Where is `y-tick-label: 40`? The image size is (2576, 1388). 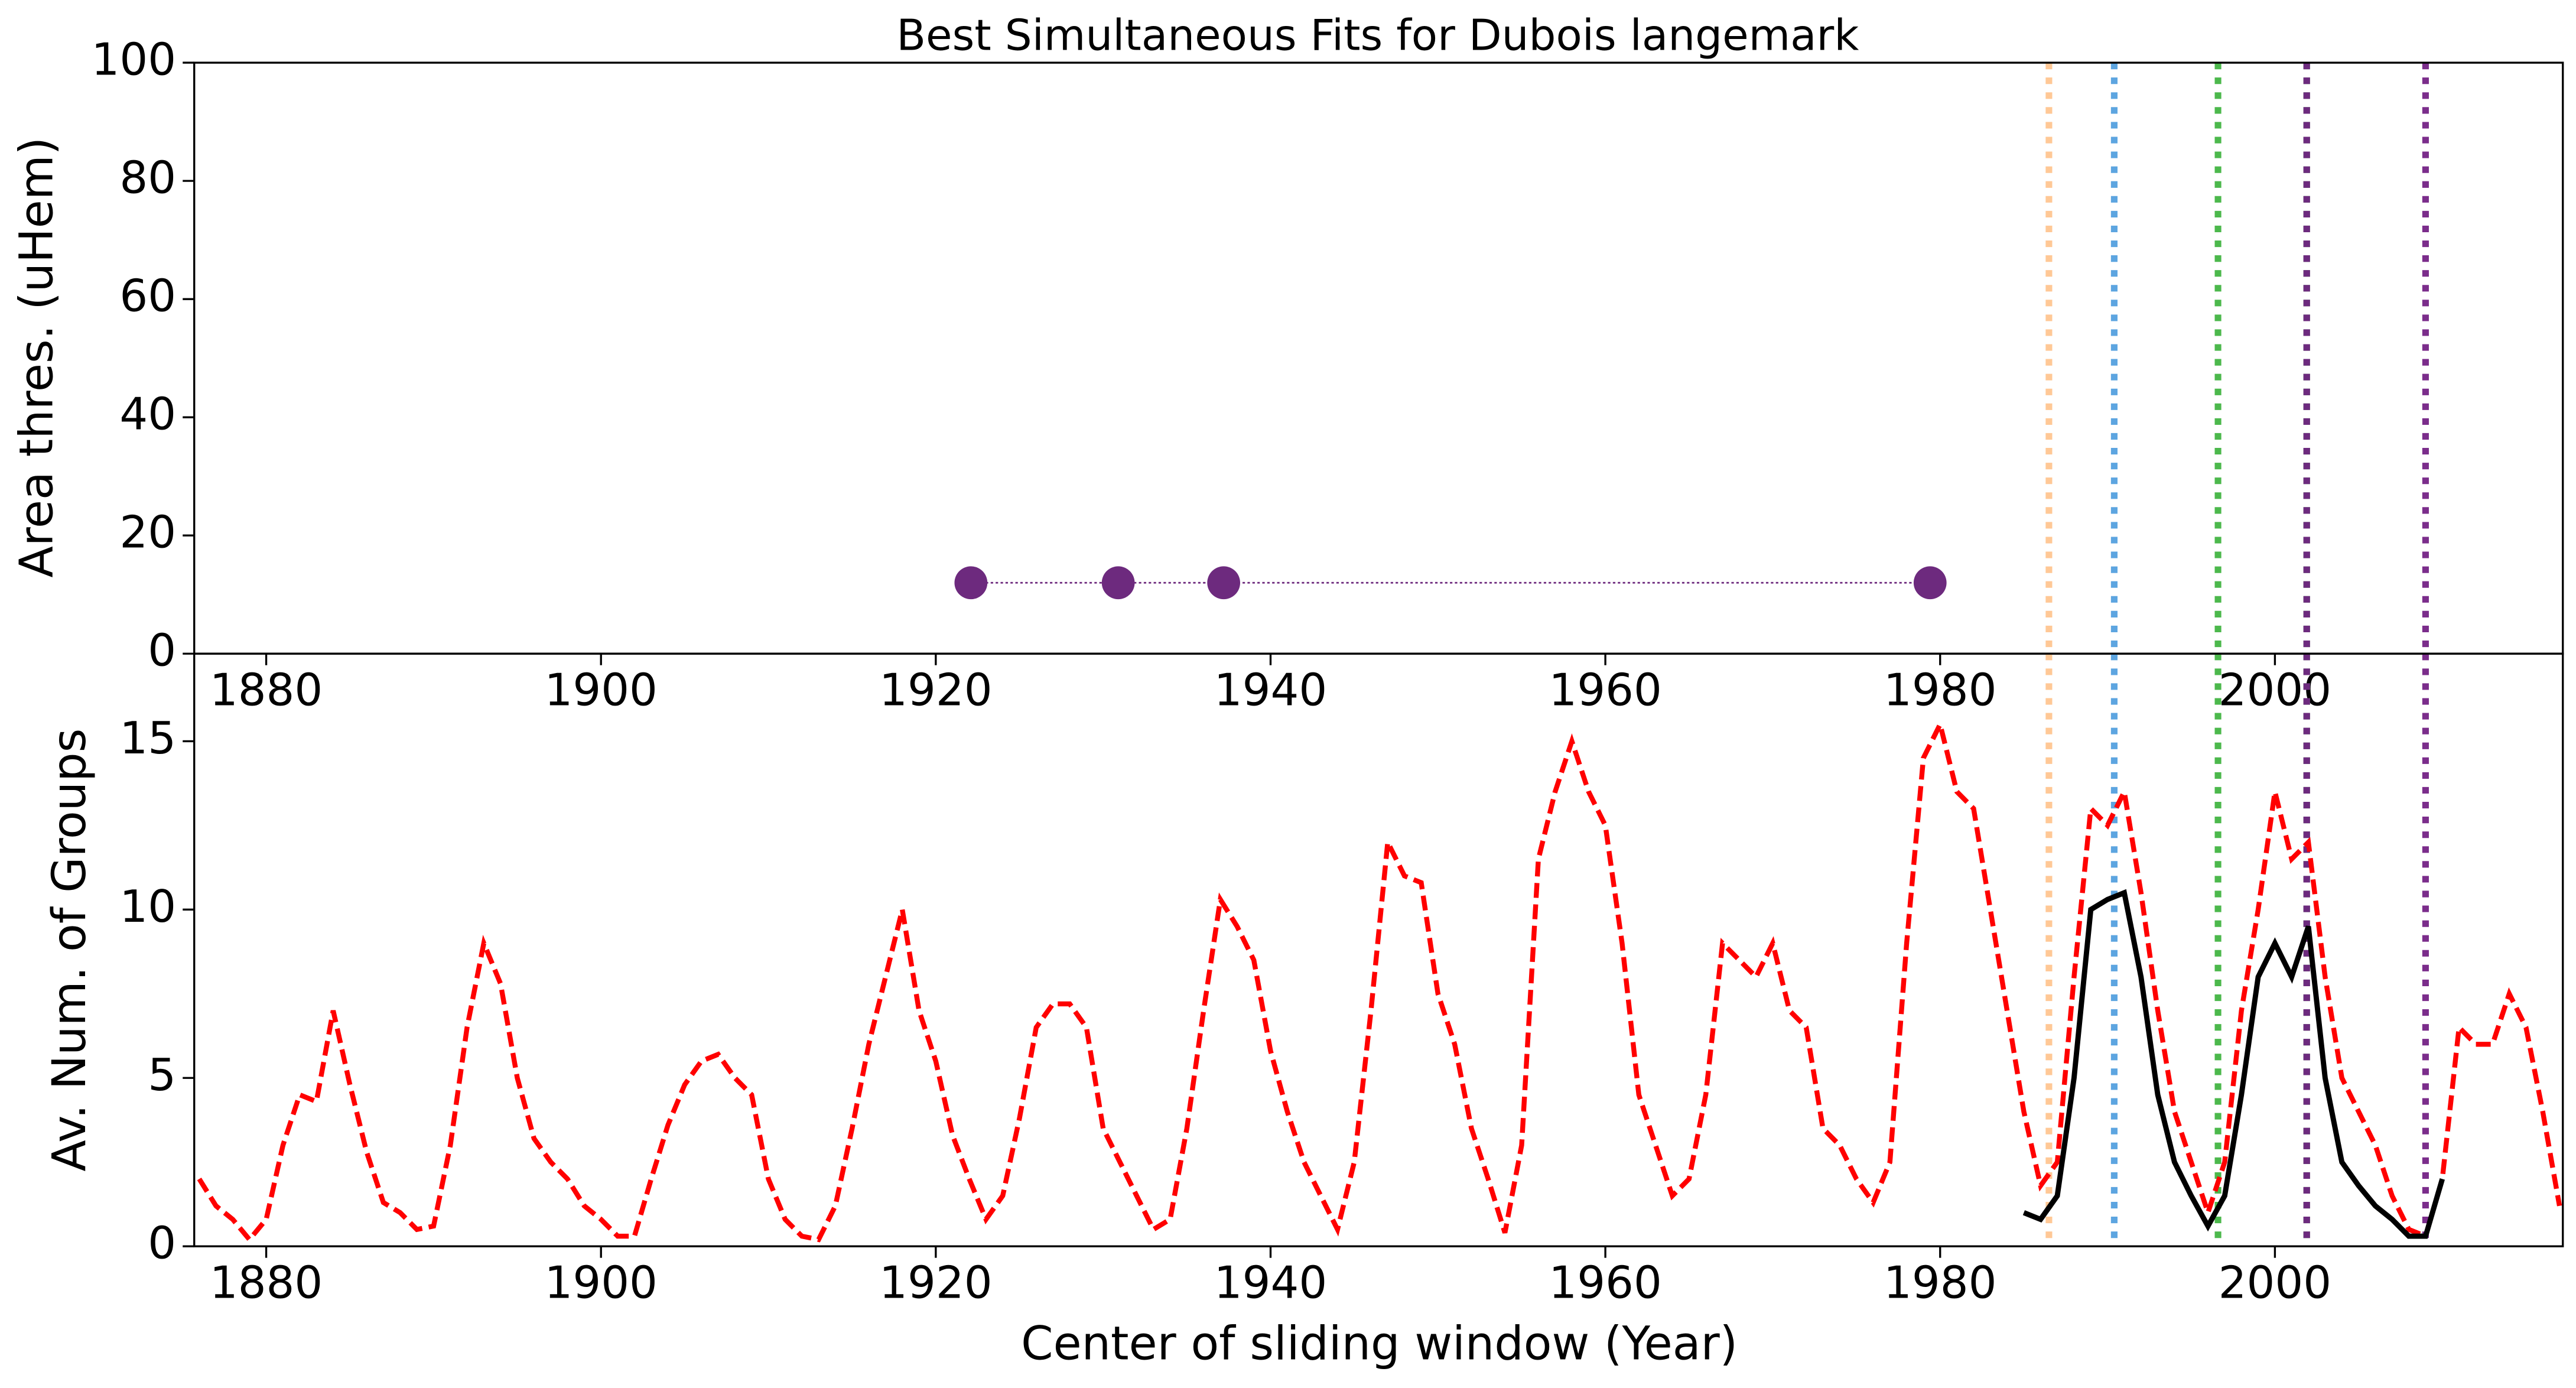
y-tick-label: 40 is located at coordinates (147, 414).